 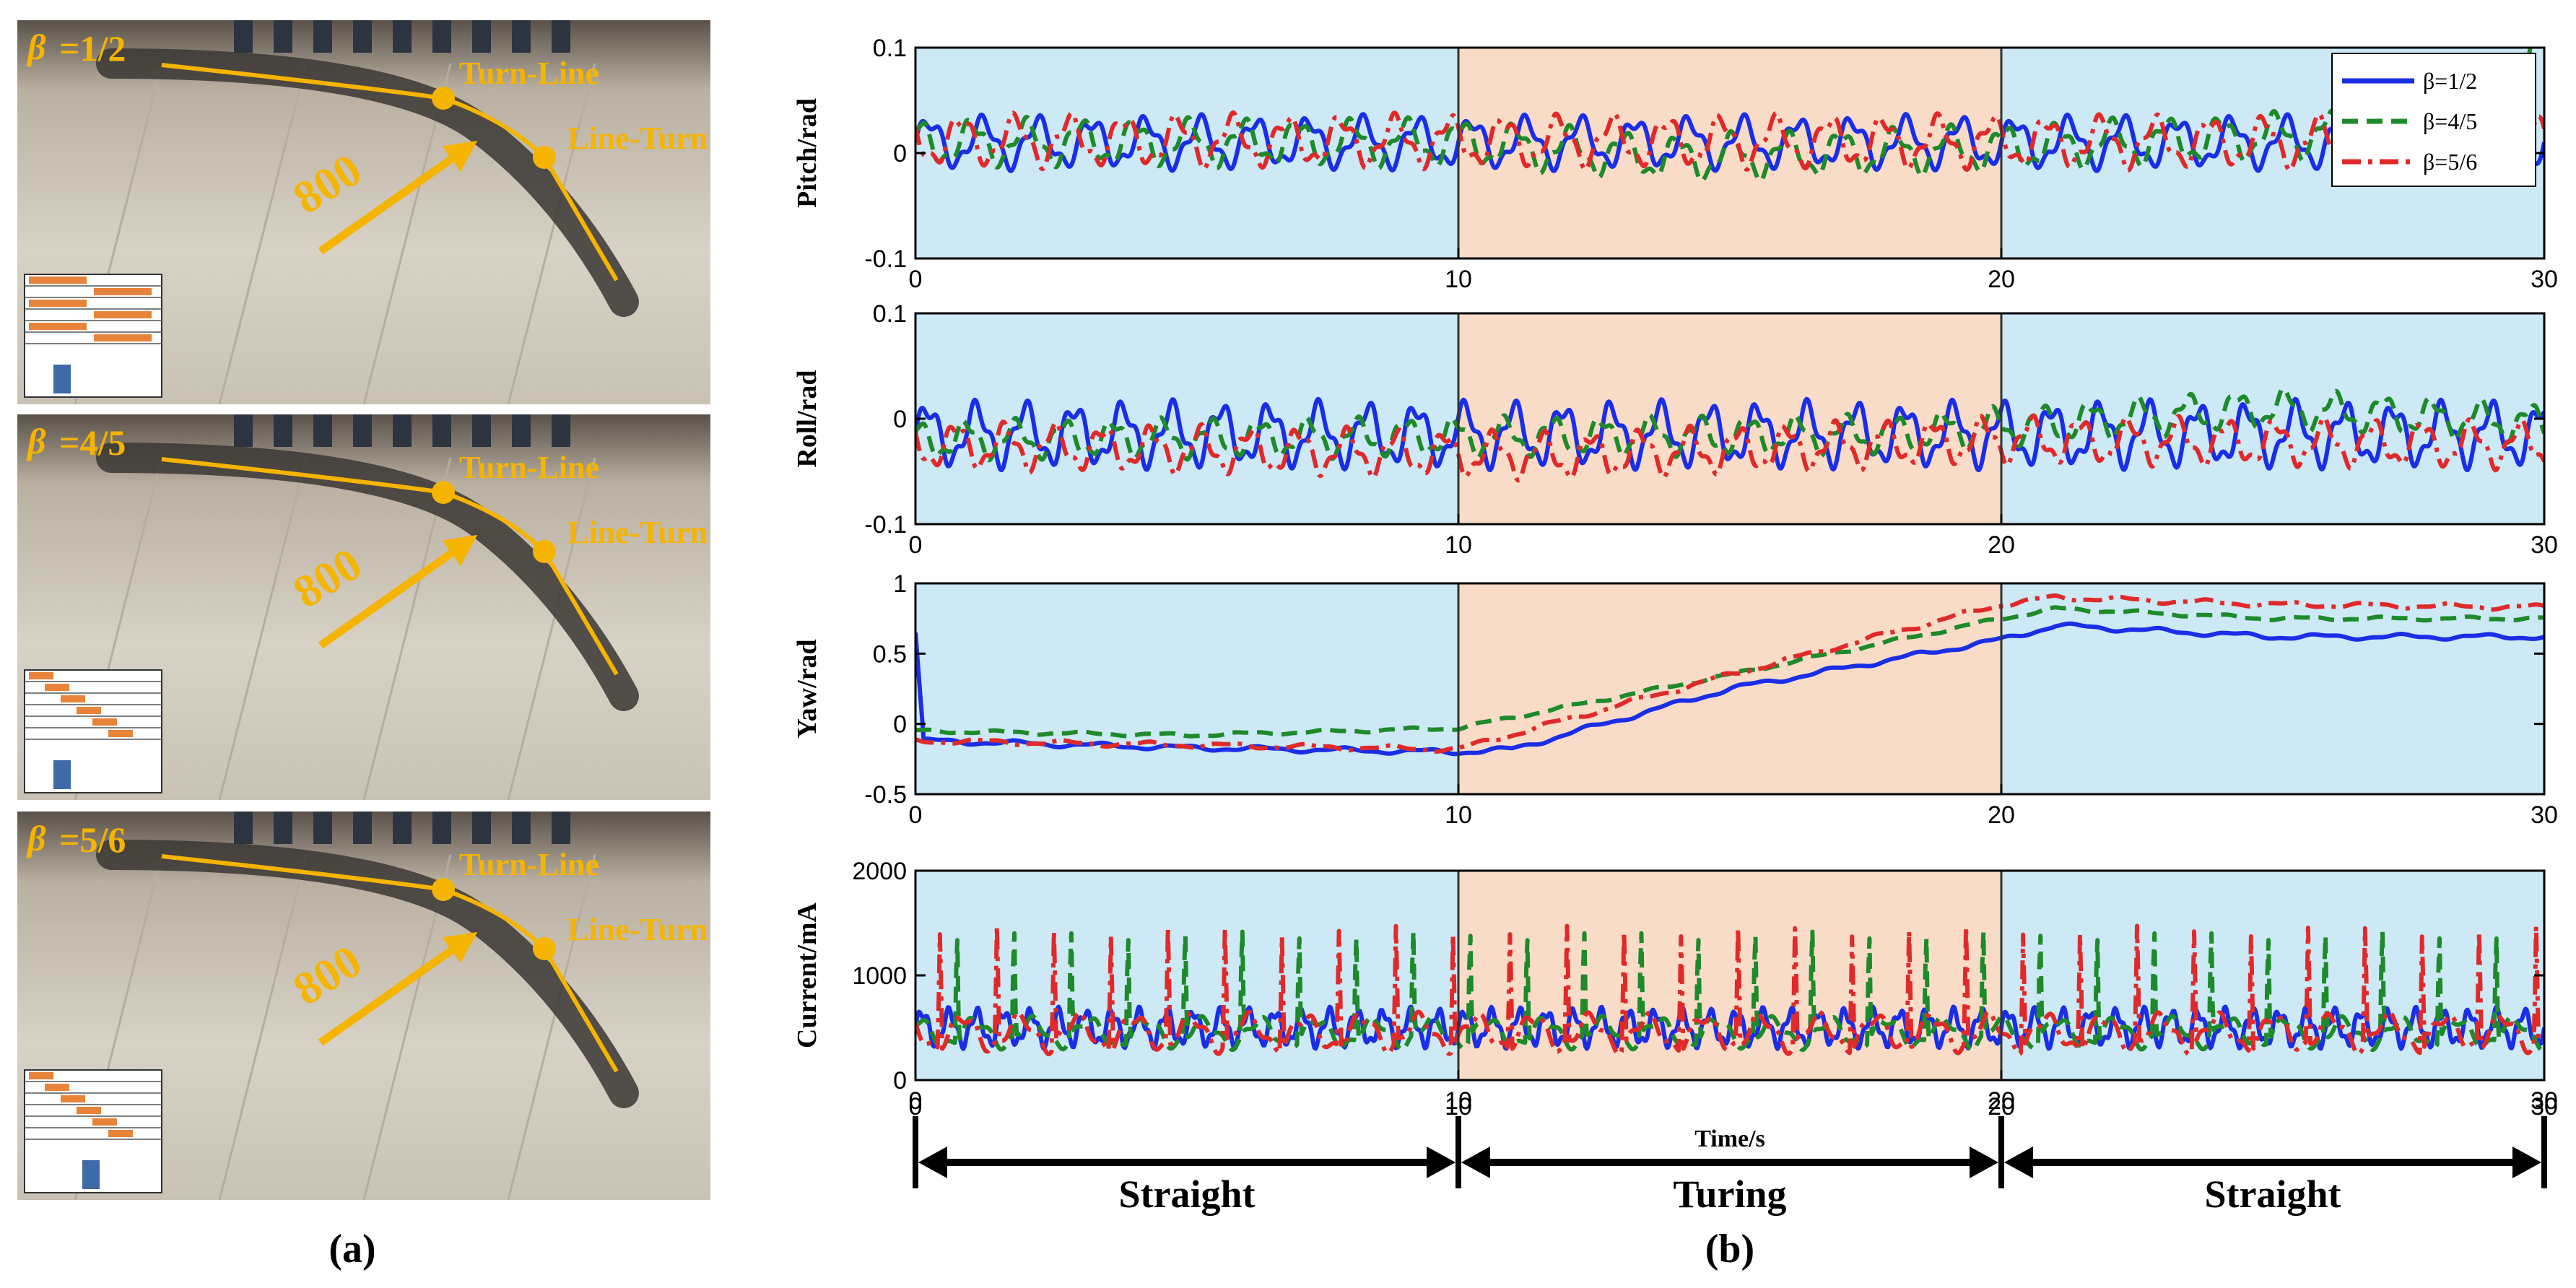 What do you see at coordinates (807, 975) in the screenshot?
I see `y-axis-label: Current/mA` at bounding box center [807, 975].